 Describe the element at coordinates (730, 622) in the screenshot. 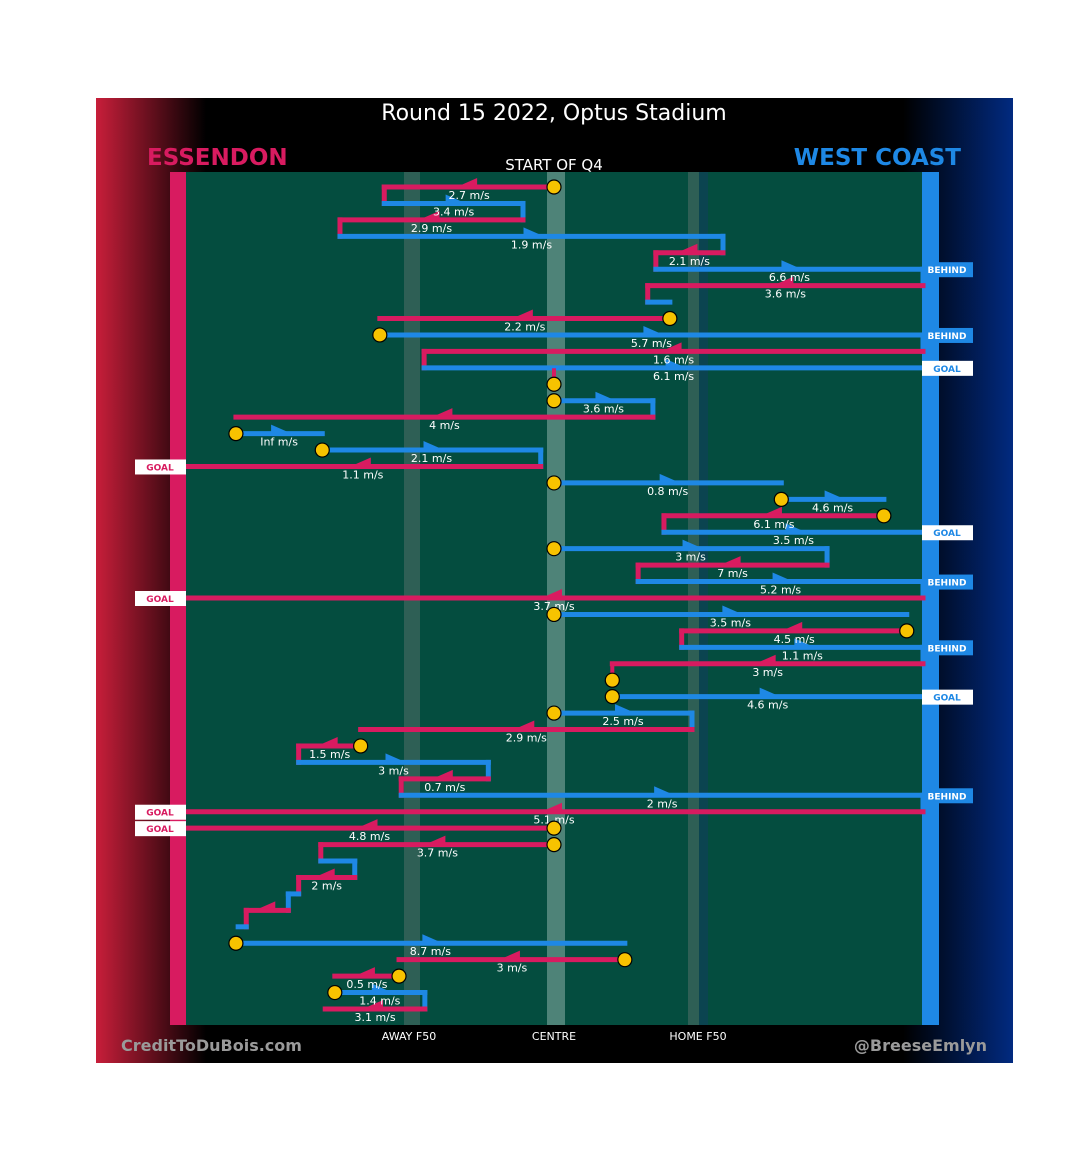

I see `speed-label: 3.5 m/s` at that location.